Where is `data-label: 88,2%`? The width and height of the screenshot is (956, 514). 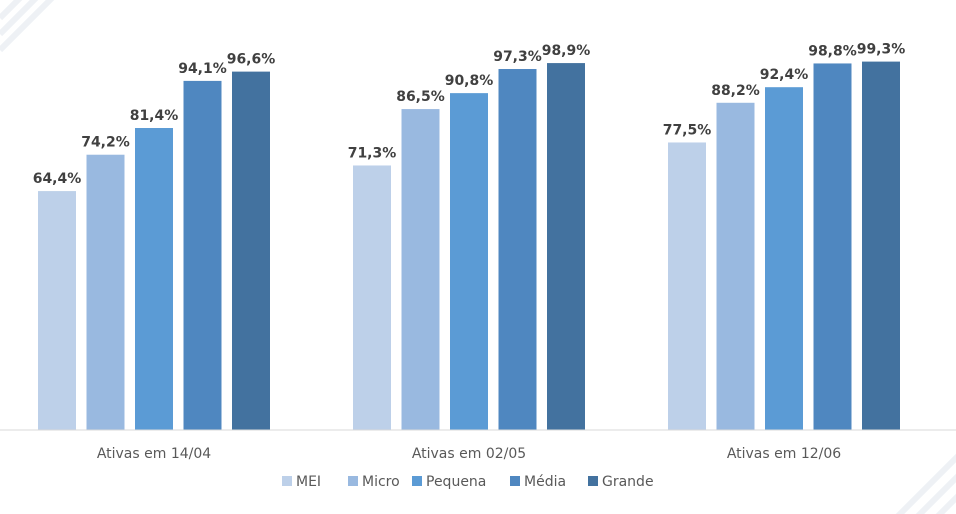 data-label: 88,2% is located at coordinates (735, 91).